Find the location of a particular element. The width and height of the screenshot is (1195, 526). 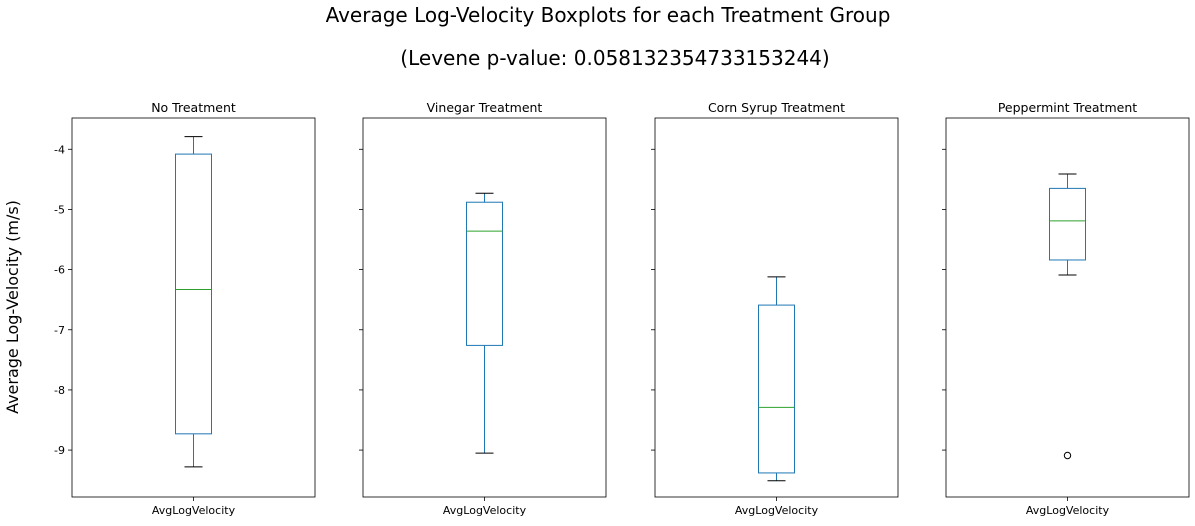

outlier-point is located at coordinates (1067, 455).